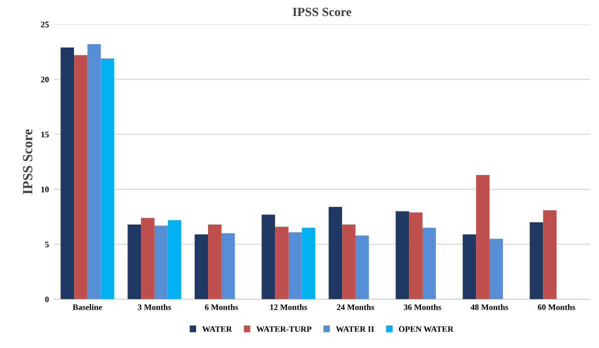 The image size is (599, 348). I want to click on x-tick-label: 48 Months, so click(489, 307).